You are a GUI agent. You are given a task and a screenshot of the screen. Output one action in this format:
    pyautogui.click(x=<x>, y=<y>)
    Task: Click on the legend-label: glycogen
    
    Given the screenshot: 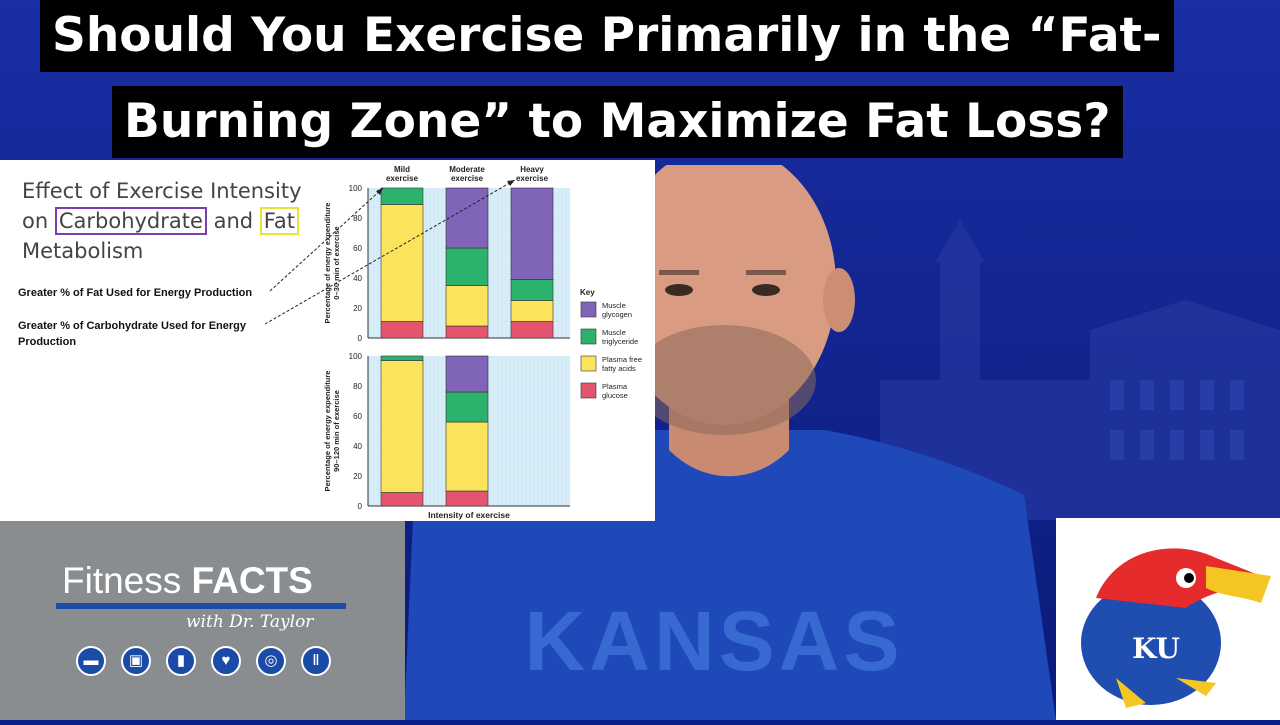 What is the action you would take?
    pyautogui.click(x=617, y=314)
    